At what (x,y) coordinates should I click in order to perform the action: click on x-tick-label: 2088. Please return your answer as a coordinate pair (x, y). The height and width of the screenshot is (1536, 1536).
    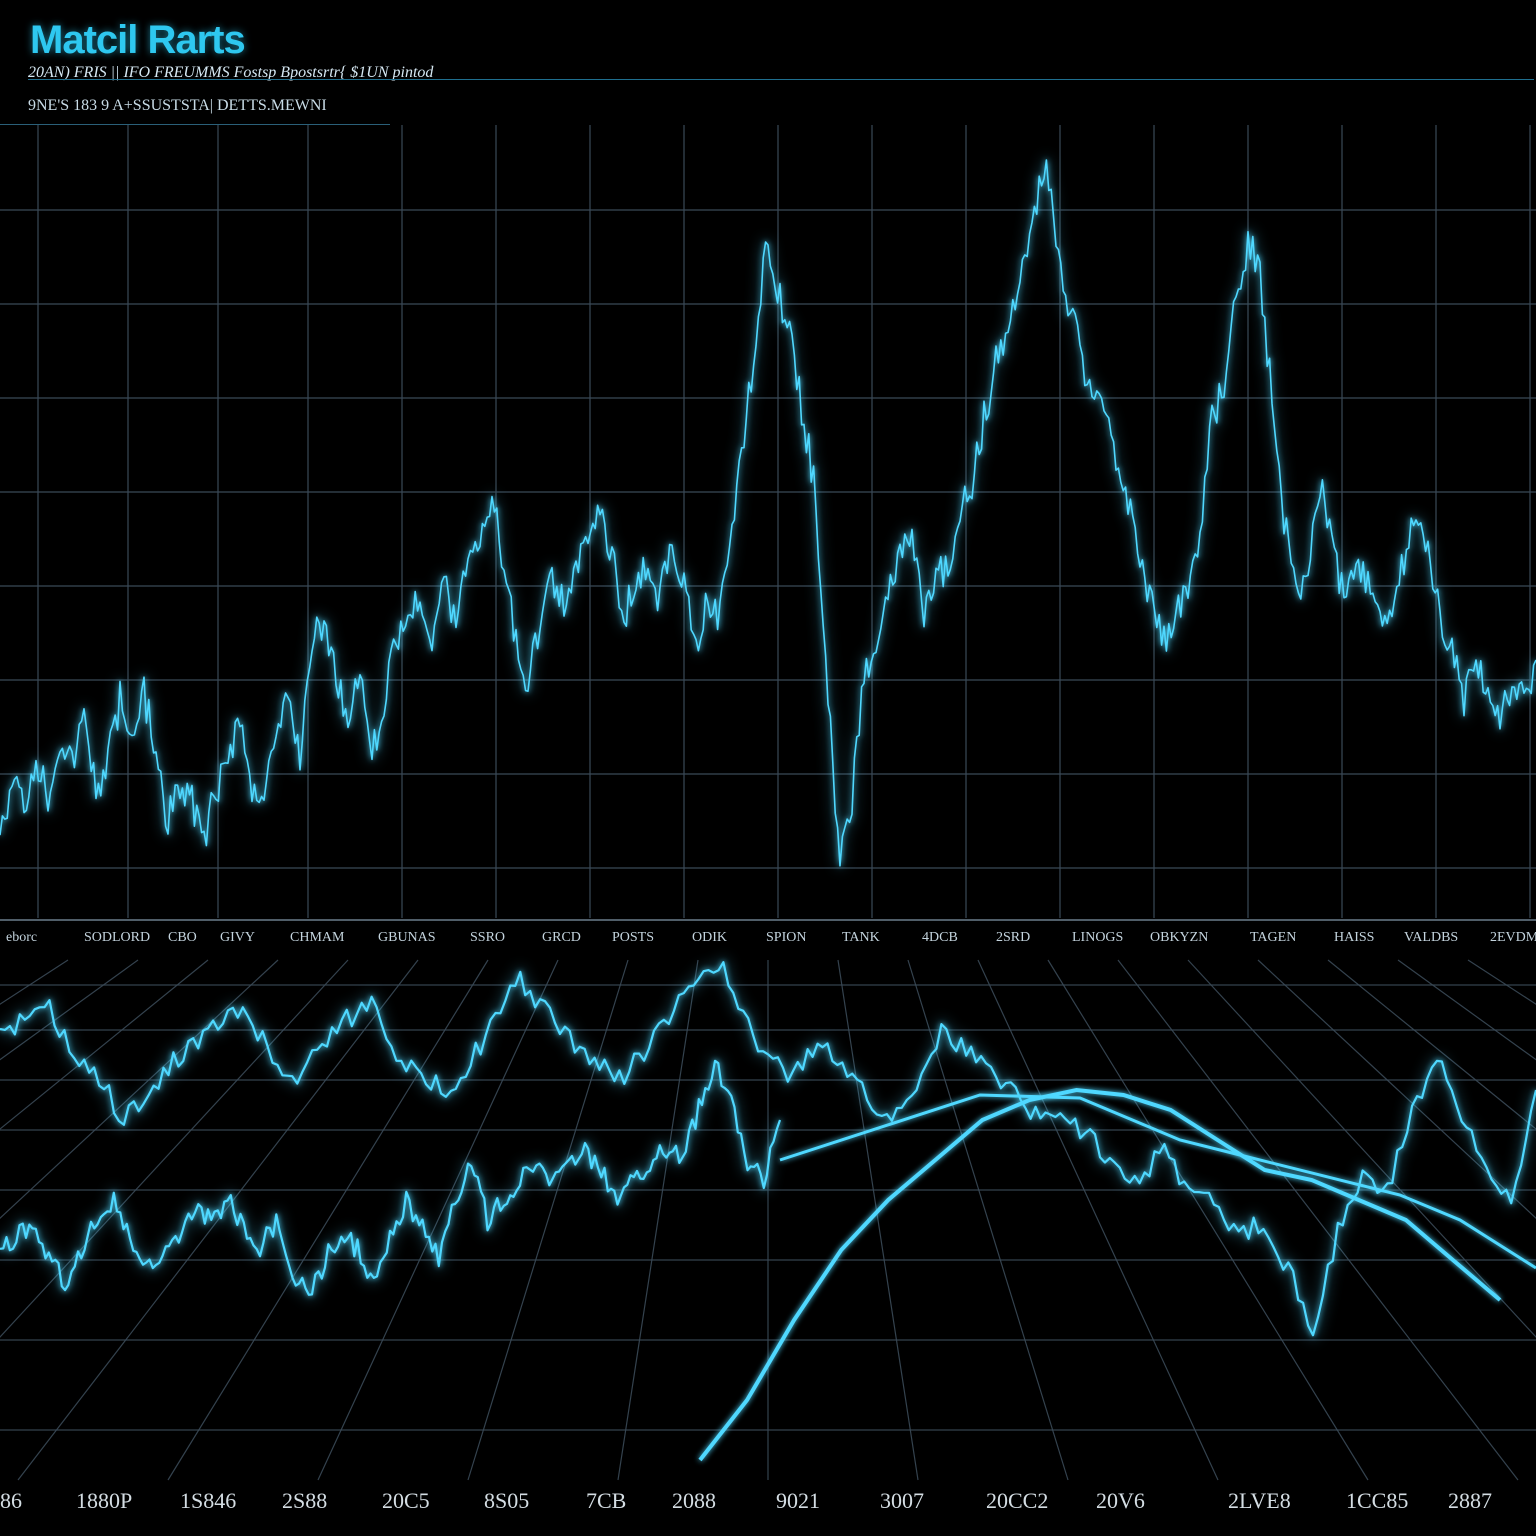
    Looking at the image, I should click on (694, 1500).